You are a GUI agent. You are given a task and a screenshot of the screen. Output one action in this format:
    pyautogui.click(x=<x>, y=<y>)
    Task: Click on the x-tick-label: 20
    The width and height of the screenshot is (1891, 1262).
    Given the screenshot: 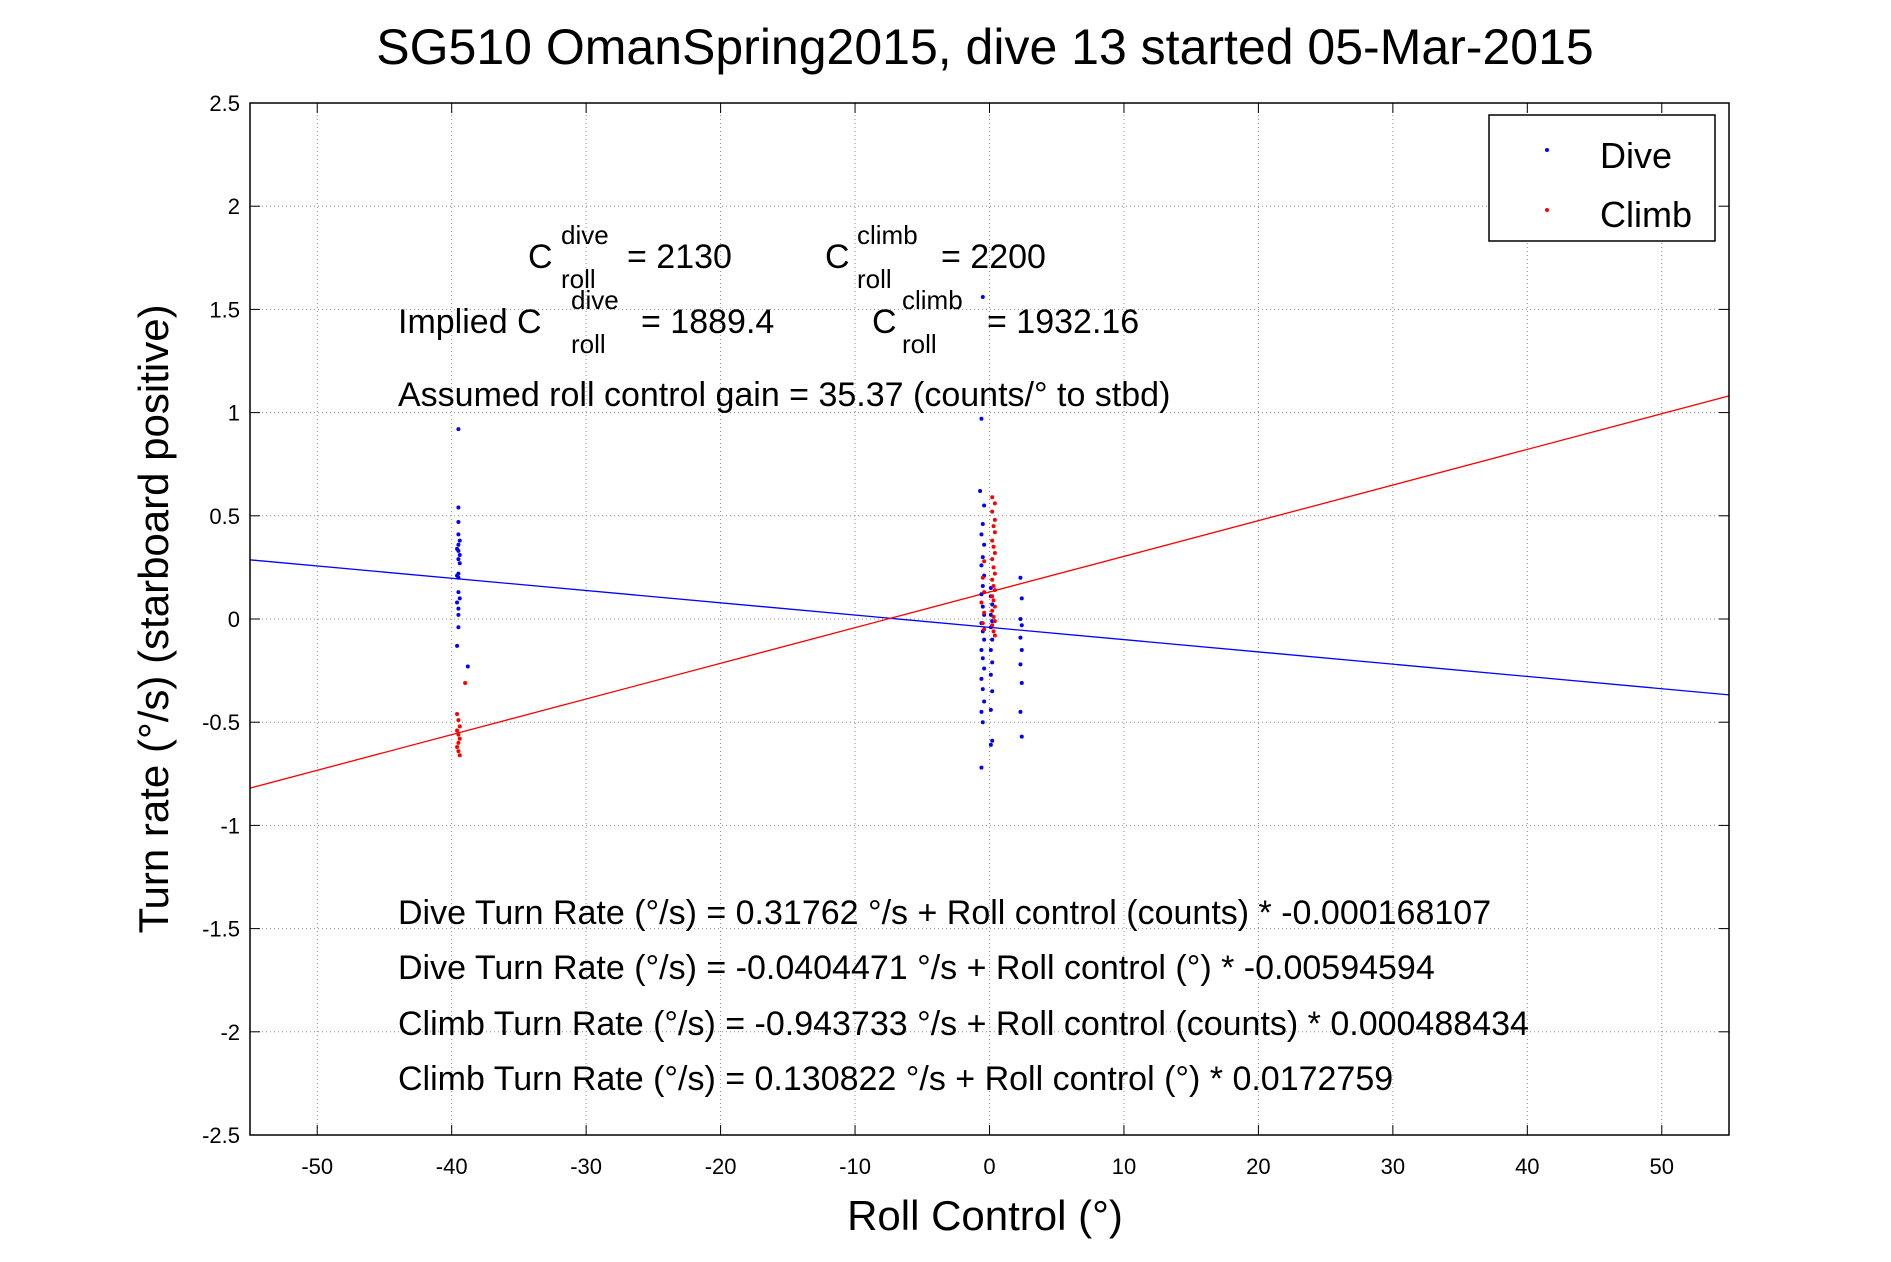 What is the action you would take?
    pyautogui.click(x=1258, y=1166)
    